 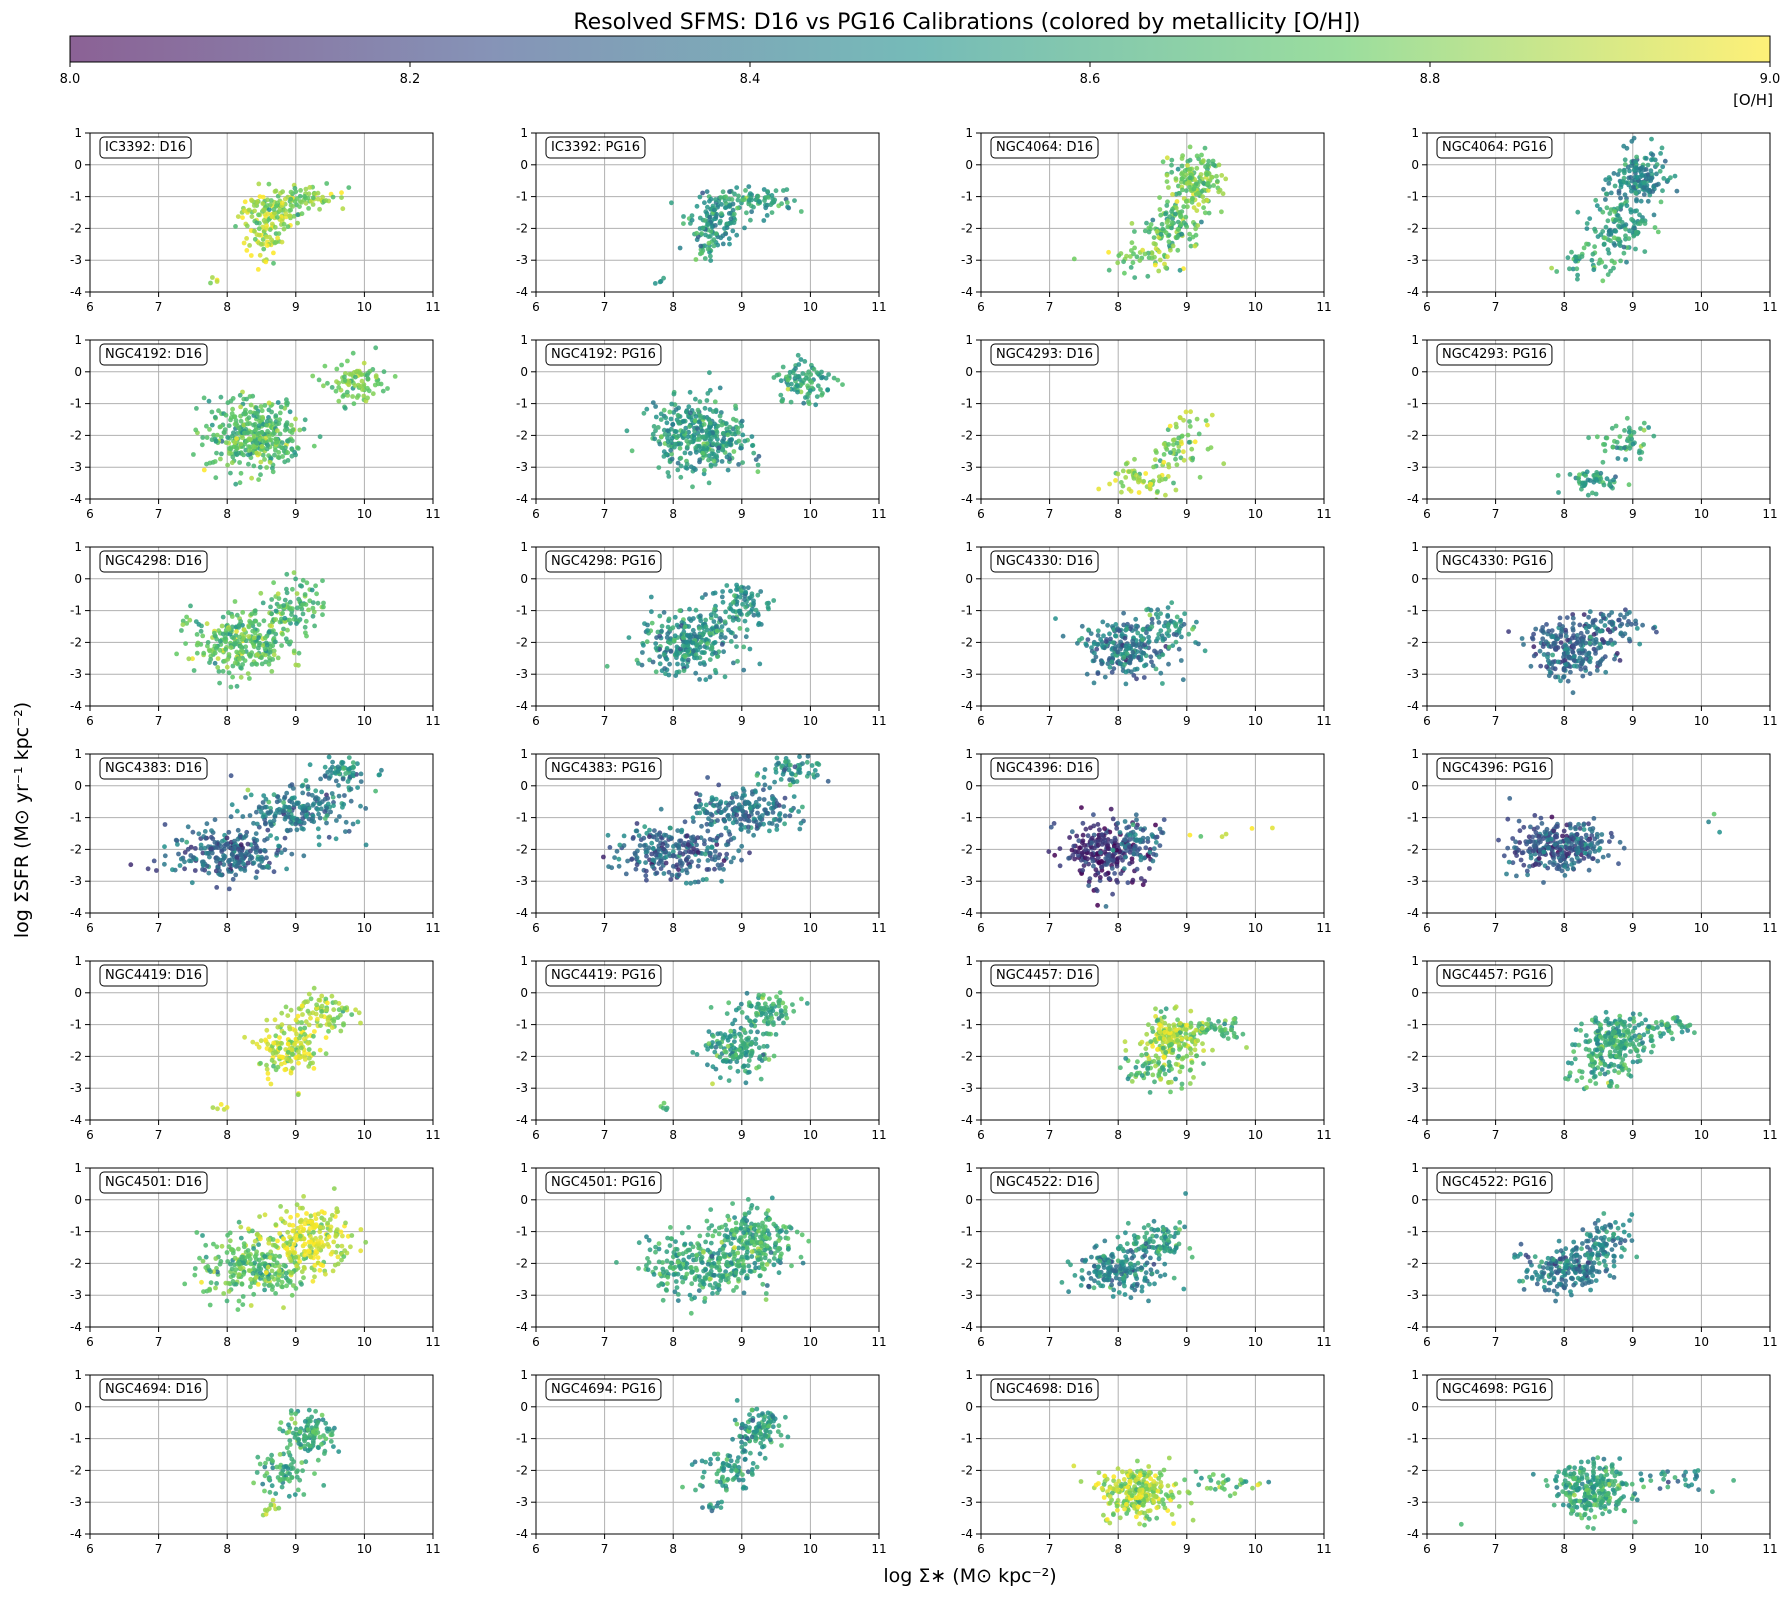 I want to click on y-tick-label: 1, so click(x=78, y=754).